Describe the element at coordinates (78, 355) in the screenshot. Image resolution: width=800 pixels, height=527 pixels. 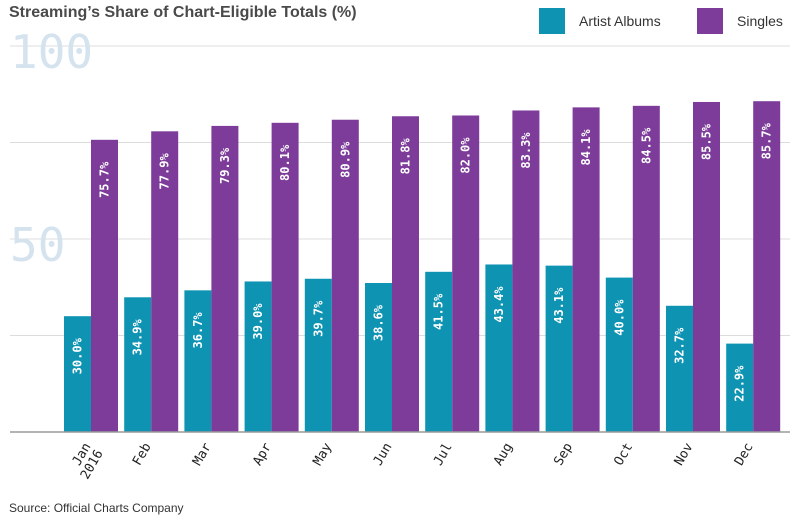
I see `data-label-albums-0: 30.0%` at that location.